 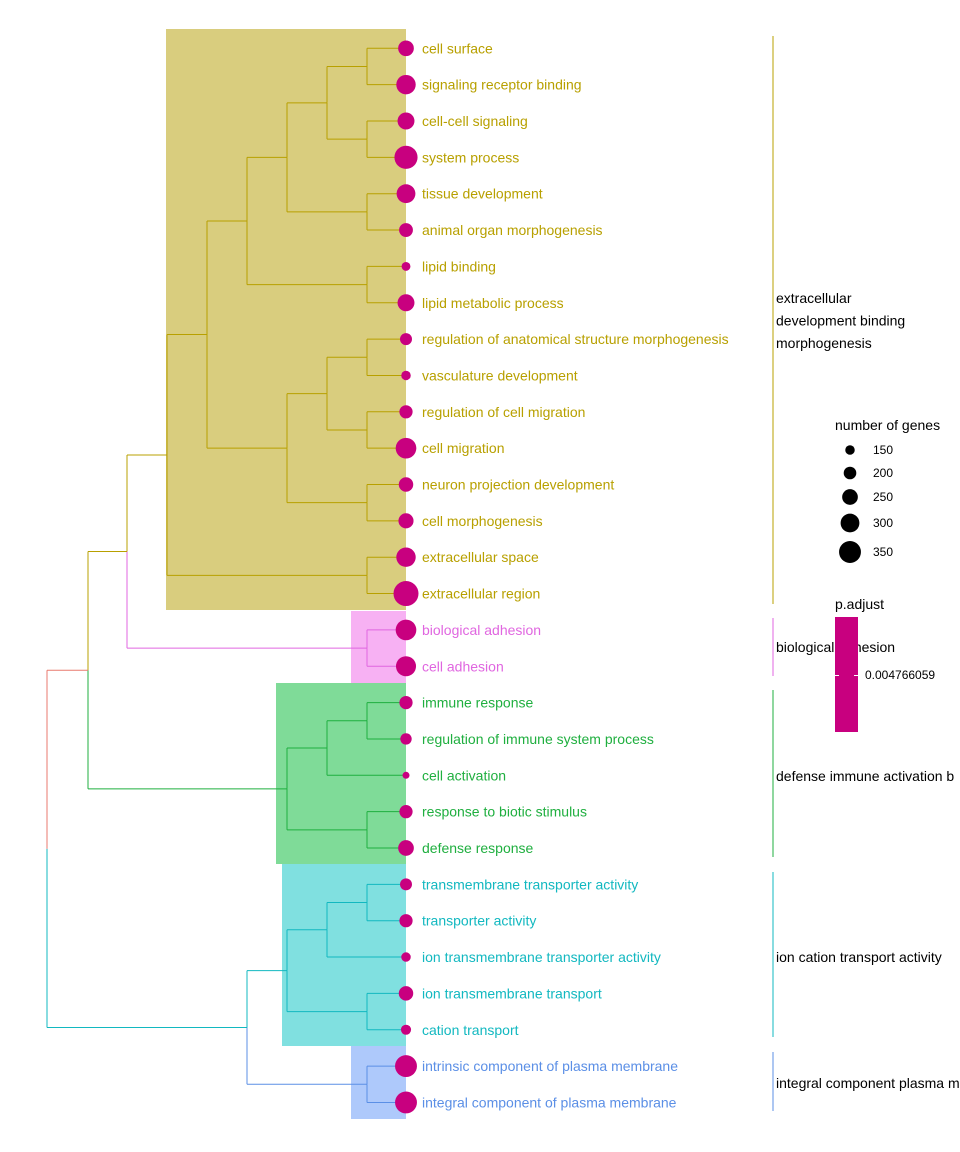 What do you see at coordinates (900, 675) in the screenshot?
I see `color-legend-value: 0.004766059` at bounding box center [900, 675].